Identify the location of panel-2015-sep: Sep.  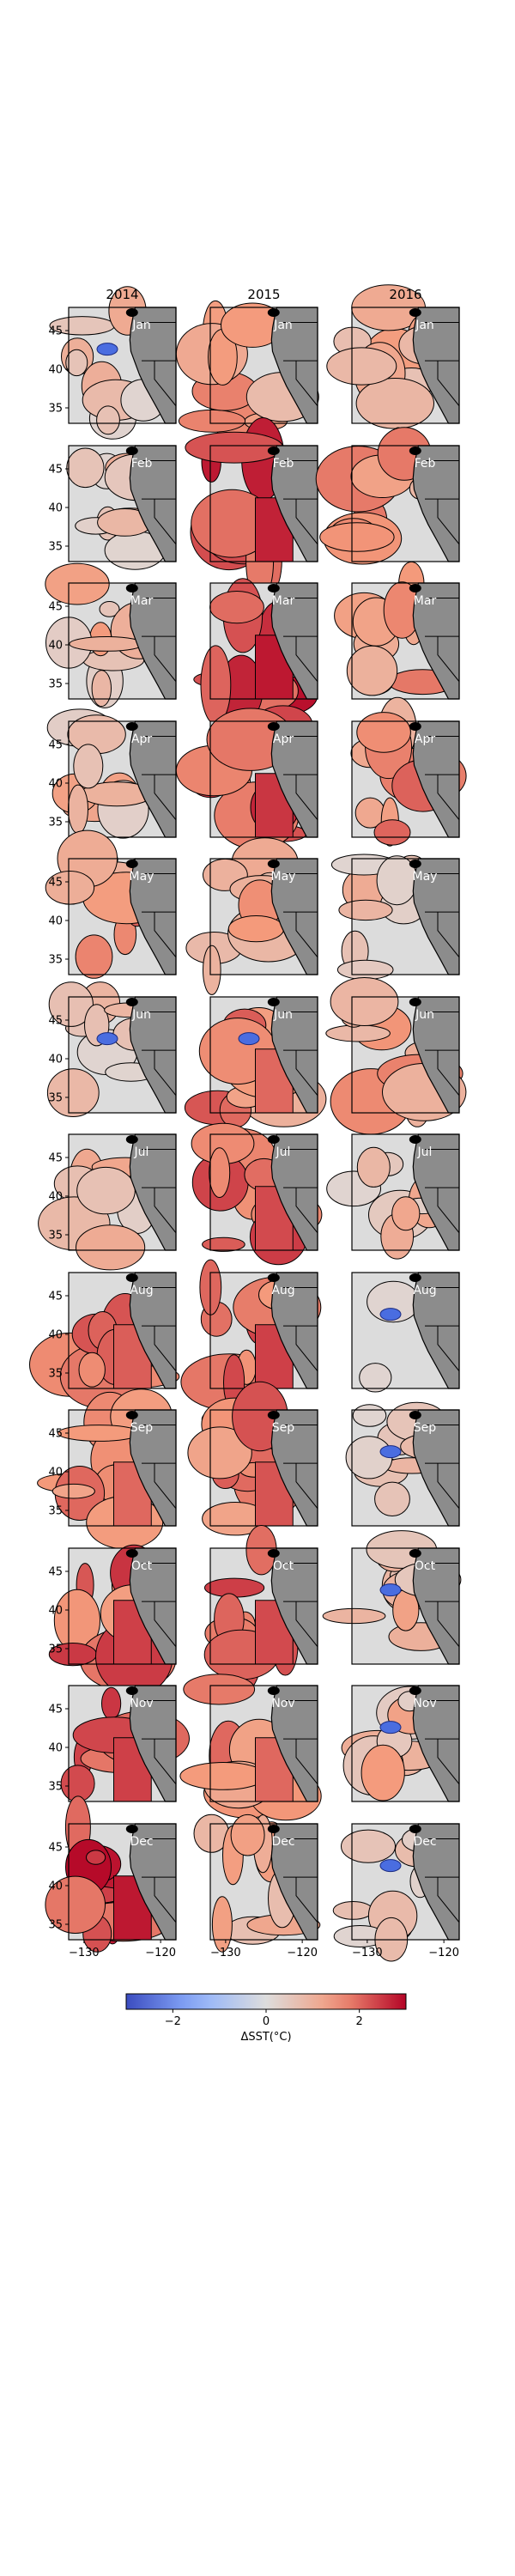
(252, 1459).